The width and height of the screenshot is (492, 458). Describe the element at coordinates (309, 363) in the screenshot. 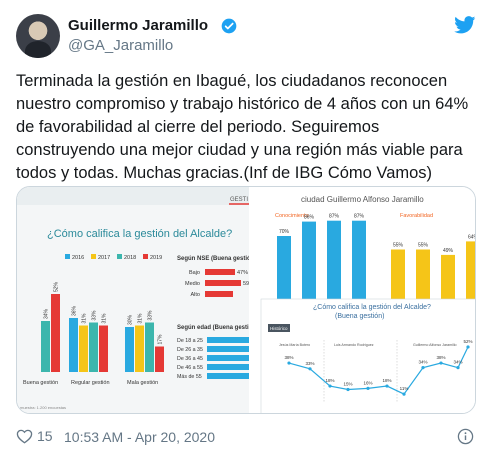

I see `line-label-1: 33%` at that location.